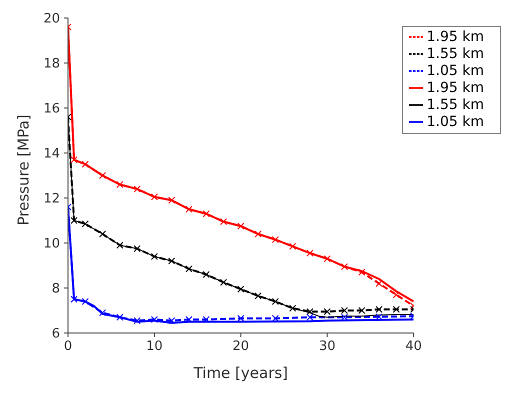  I want to click on x-axis-title: Time [years], so click(240, 373).